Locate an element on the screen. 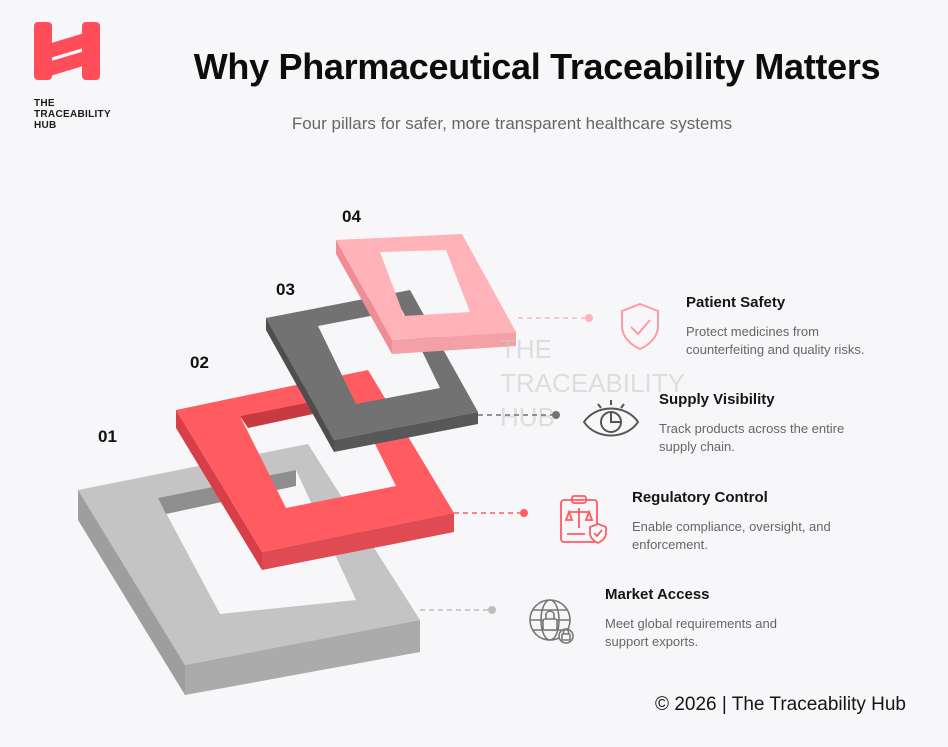 The height and width of the screenshot is (747, 948). logo-line: TRACEABILITY is located at coordinates (72, 114).